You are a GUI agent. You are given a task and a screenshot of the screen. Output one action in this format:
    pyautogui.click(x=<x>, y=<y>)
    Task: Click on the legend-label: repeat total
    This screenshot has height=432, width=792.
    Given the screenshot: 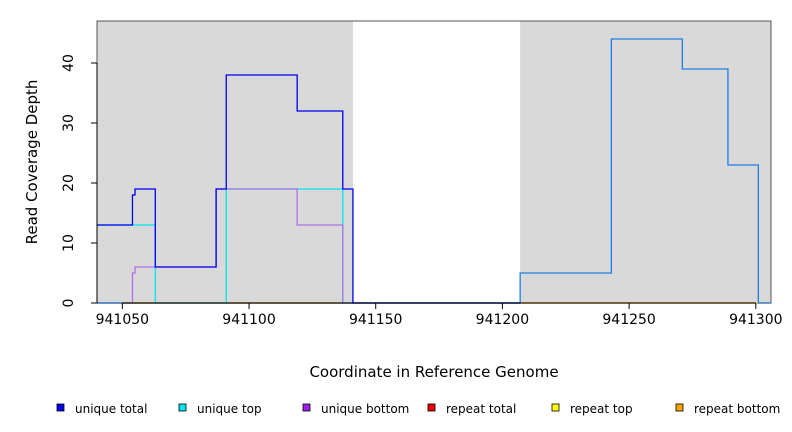 What is the action you would take?
    pyautogui.click(x=481, y=409)
    